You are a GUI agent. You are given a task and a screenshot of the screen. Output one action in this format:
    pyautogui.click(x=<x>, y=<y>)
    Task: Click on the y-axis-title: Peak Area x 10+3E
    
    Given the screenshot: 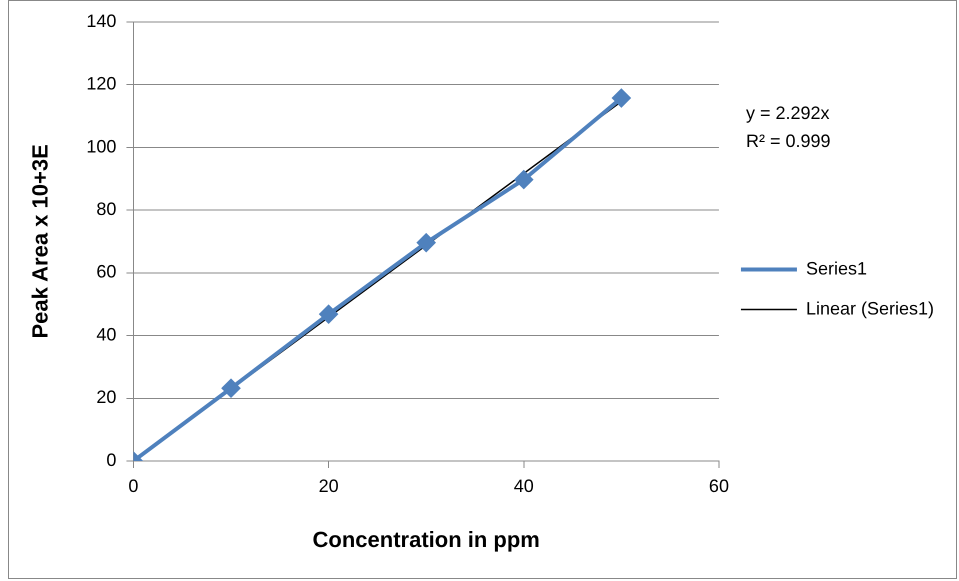 What is the action you would take?
    pyautogui.click(x=39, y=241)
    